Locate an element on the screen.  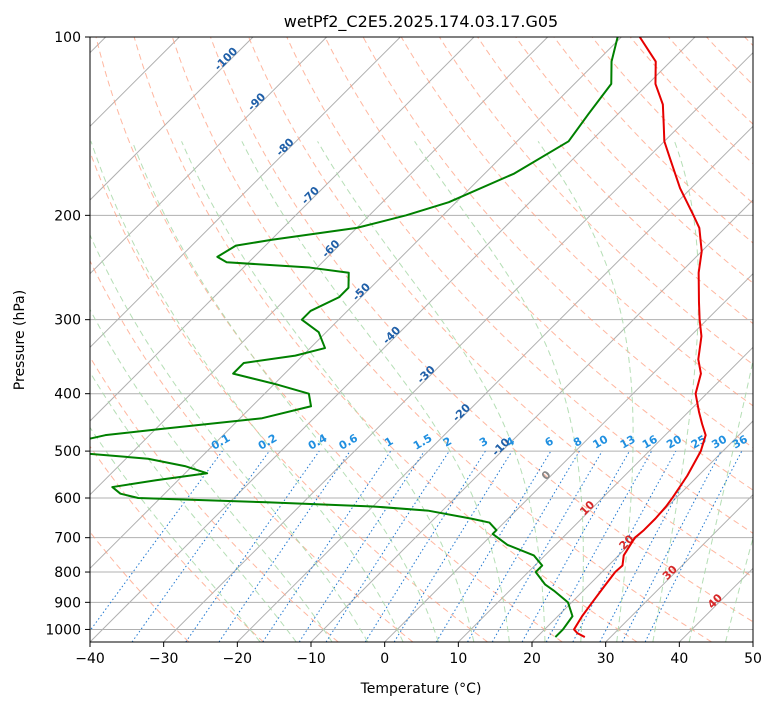
y-tick-label: 800 is located at coordinates (67, 573).